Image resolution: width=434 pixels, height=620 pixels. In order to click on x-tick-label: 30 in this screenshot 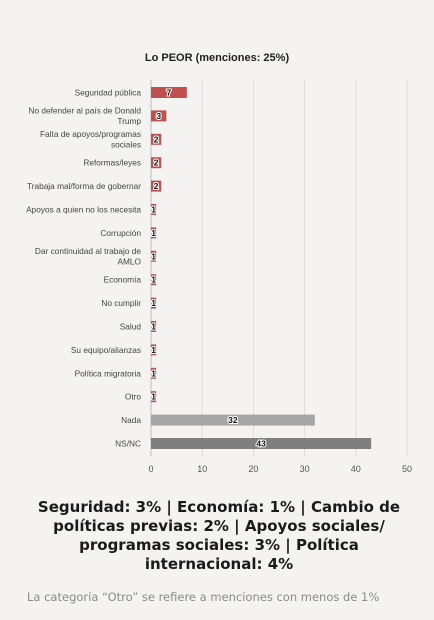, I will do `click(305, 469)`.